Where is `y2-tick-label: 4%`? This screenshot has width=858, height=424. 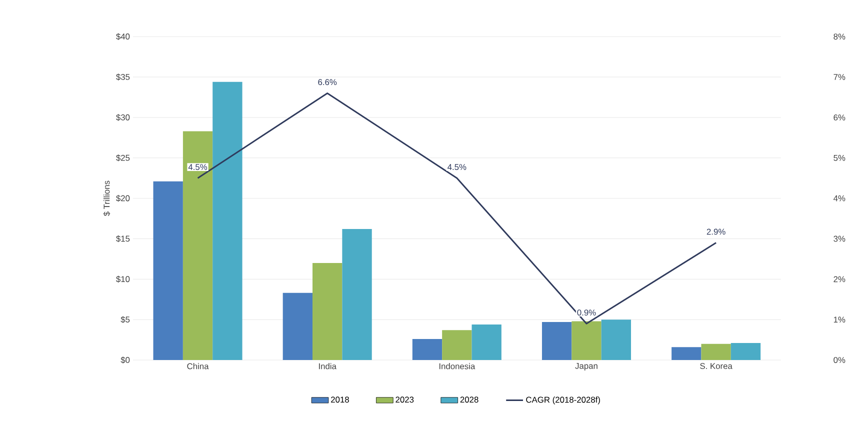 y2-tick-label: 4% is located at coordinates (839, 198).